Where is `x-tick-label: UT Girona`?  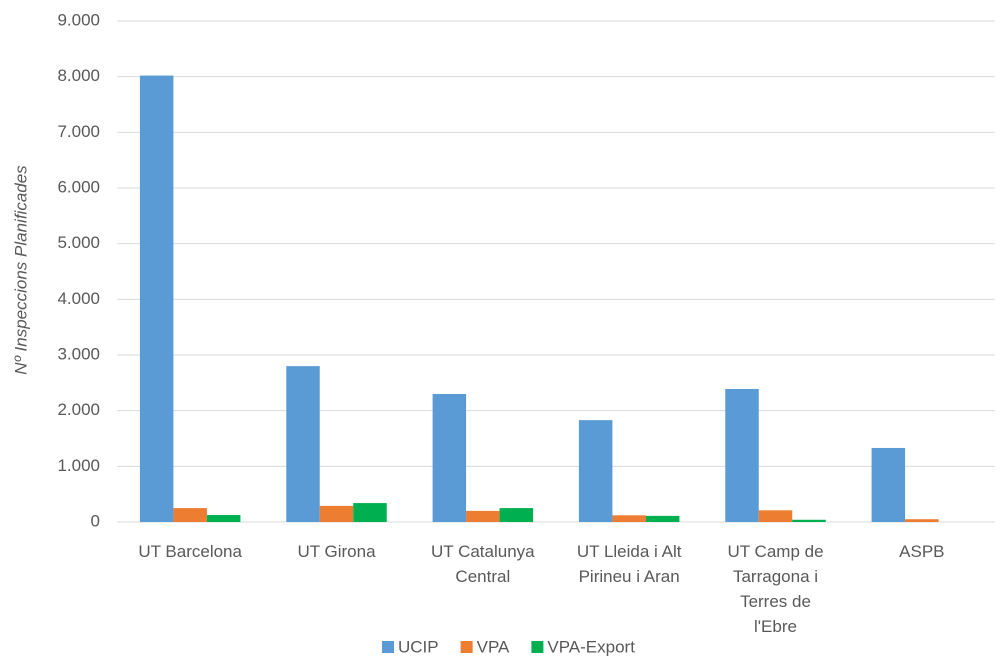 x-tick-label: UT Girona is located at coordinates (336, 551).